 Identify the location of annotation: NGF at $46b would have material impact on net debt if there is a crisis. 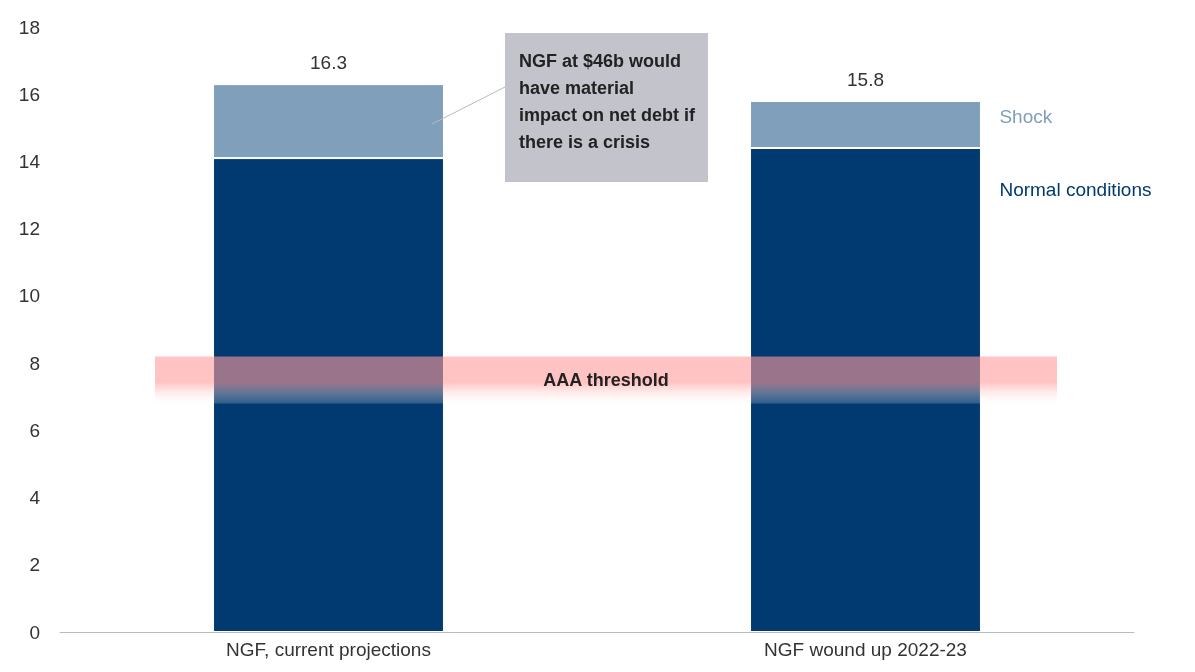
(607, 102).